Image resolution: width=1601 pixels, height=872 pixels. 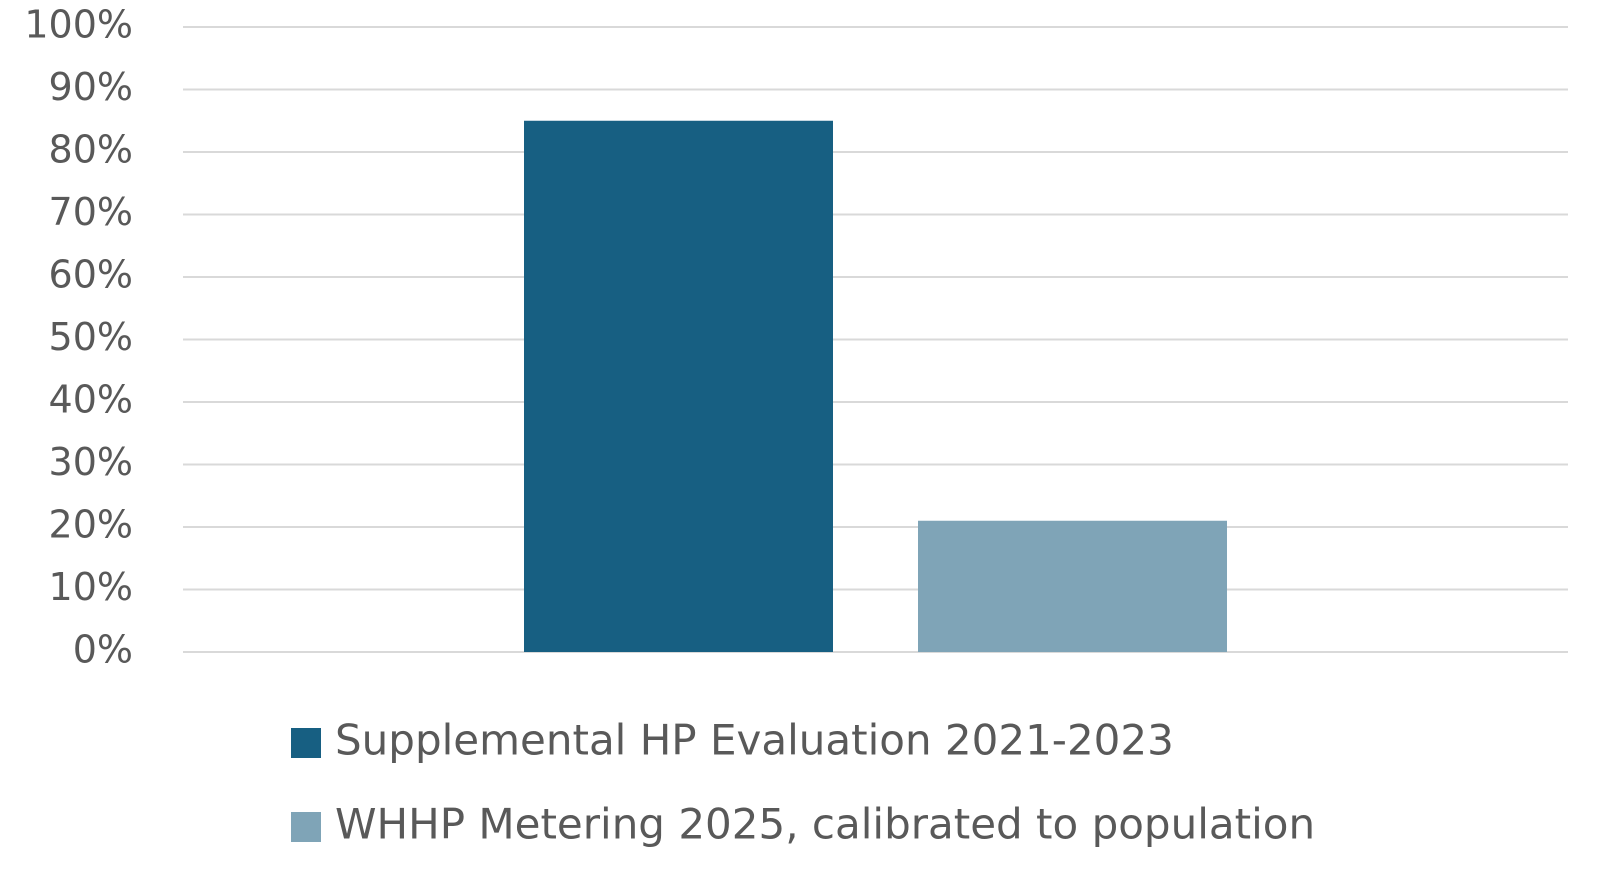 I want to click on y-tick-label: 10%, so click(x=91, y=587).